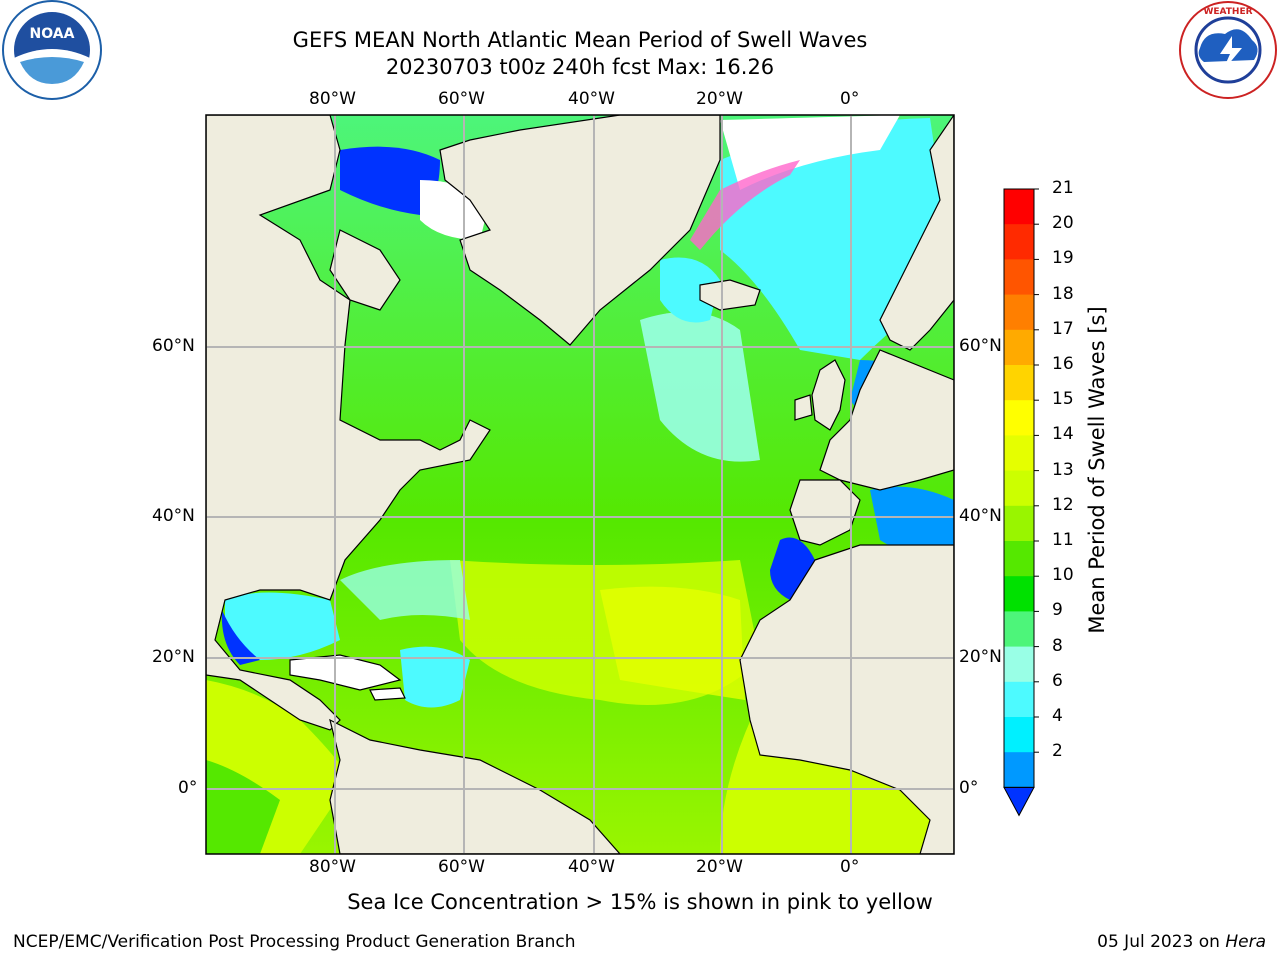 The height and width of the screenshot is (960, 1280). What do you see at coordinates (719, 99) in the screenshot?
I see `lon-label-top: 20°W` at bounding box center [719, 99].